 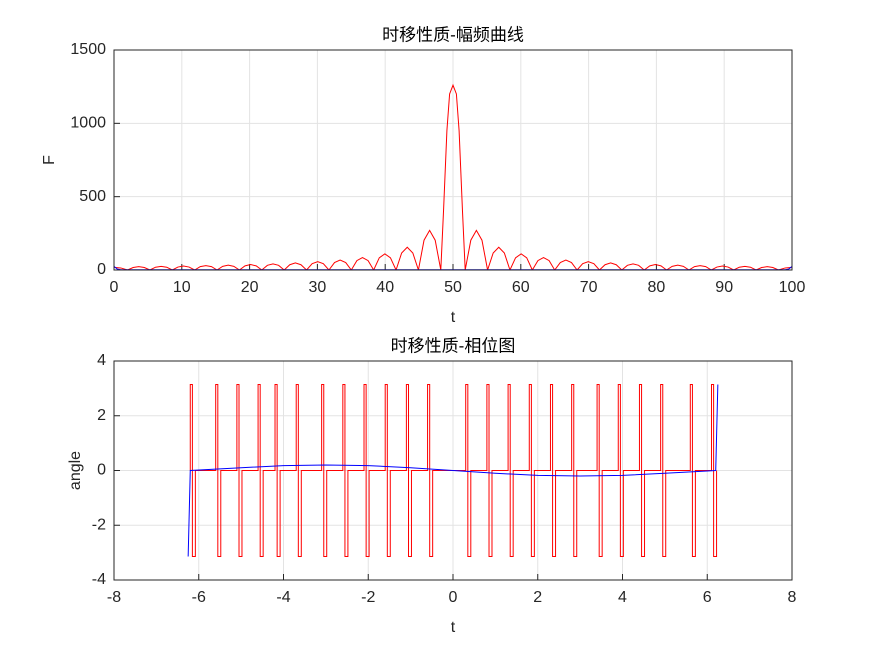 I want to click on x-tick-label: -4, so click(x=283, y=597).